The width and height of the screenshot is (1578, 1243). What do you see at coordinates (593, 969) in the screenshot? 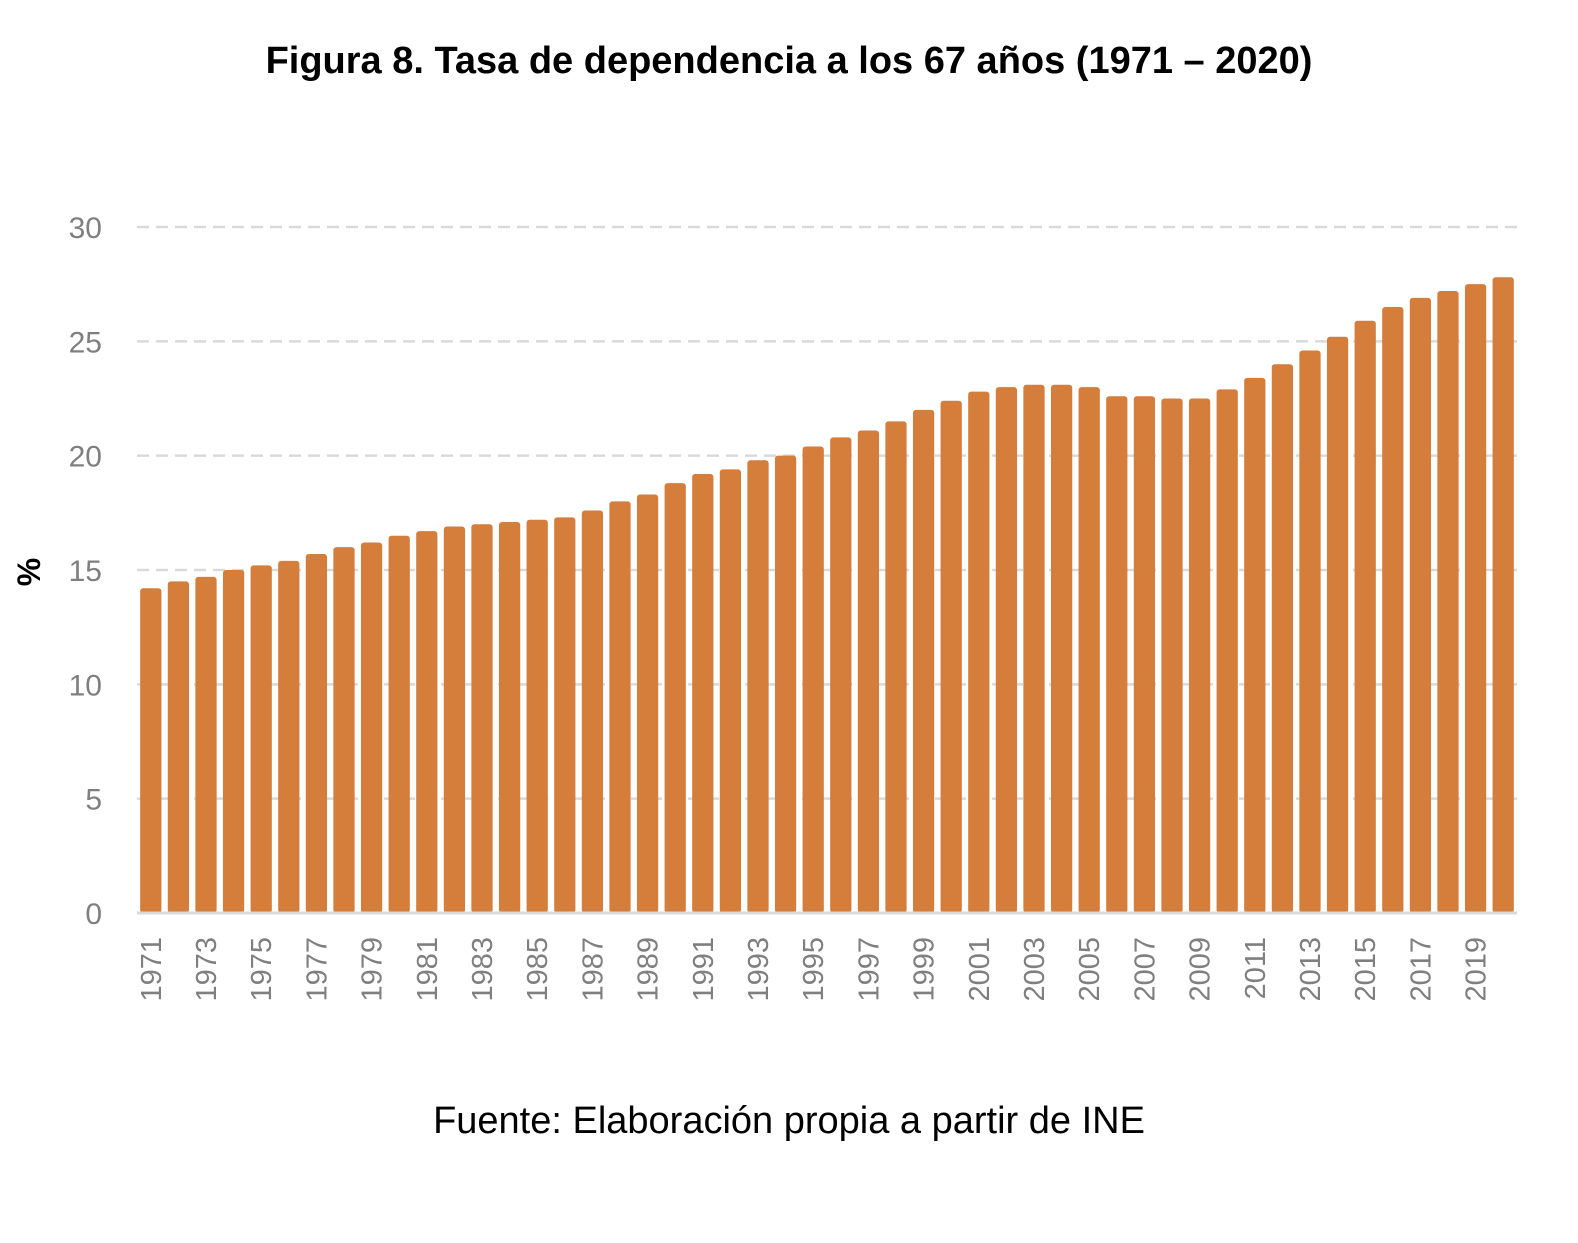
I see `x-tick-label: 1987` at bounding box center [593, 969].